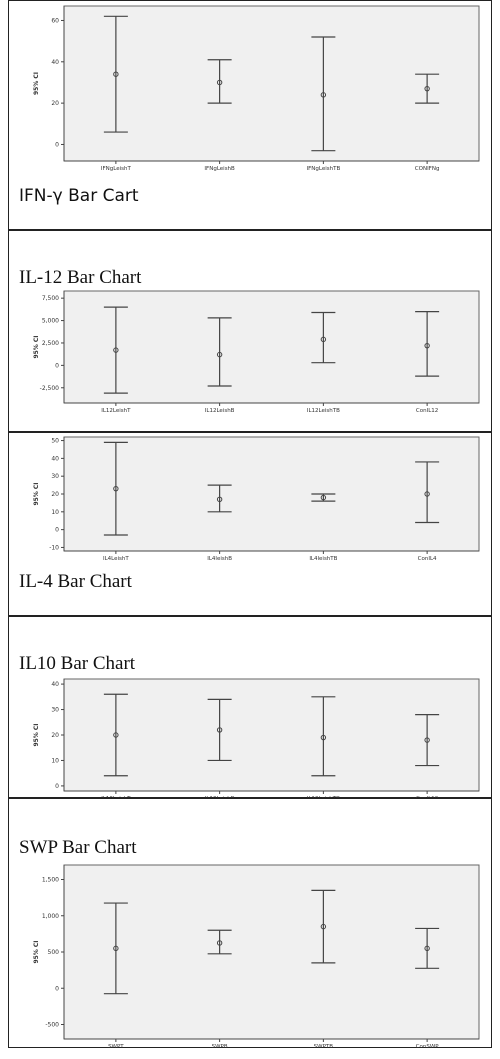 The image size is (500, 1059). Describe the element at coordinates (54, 547) in the screenshot. I see `y-tick-label: -10` at that location.